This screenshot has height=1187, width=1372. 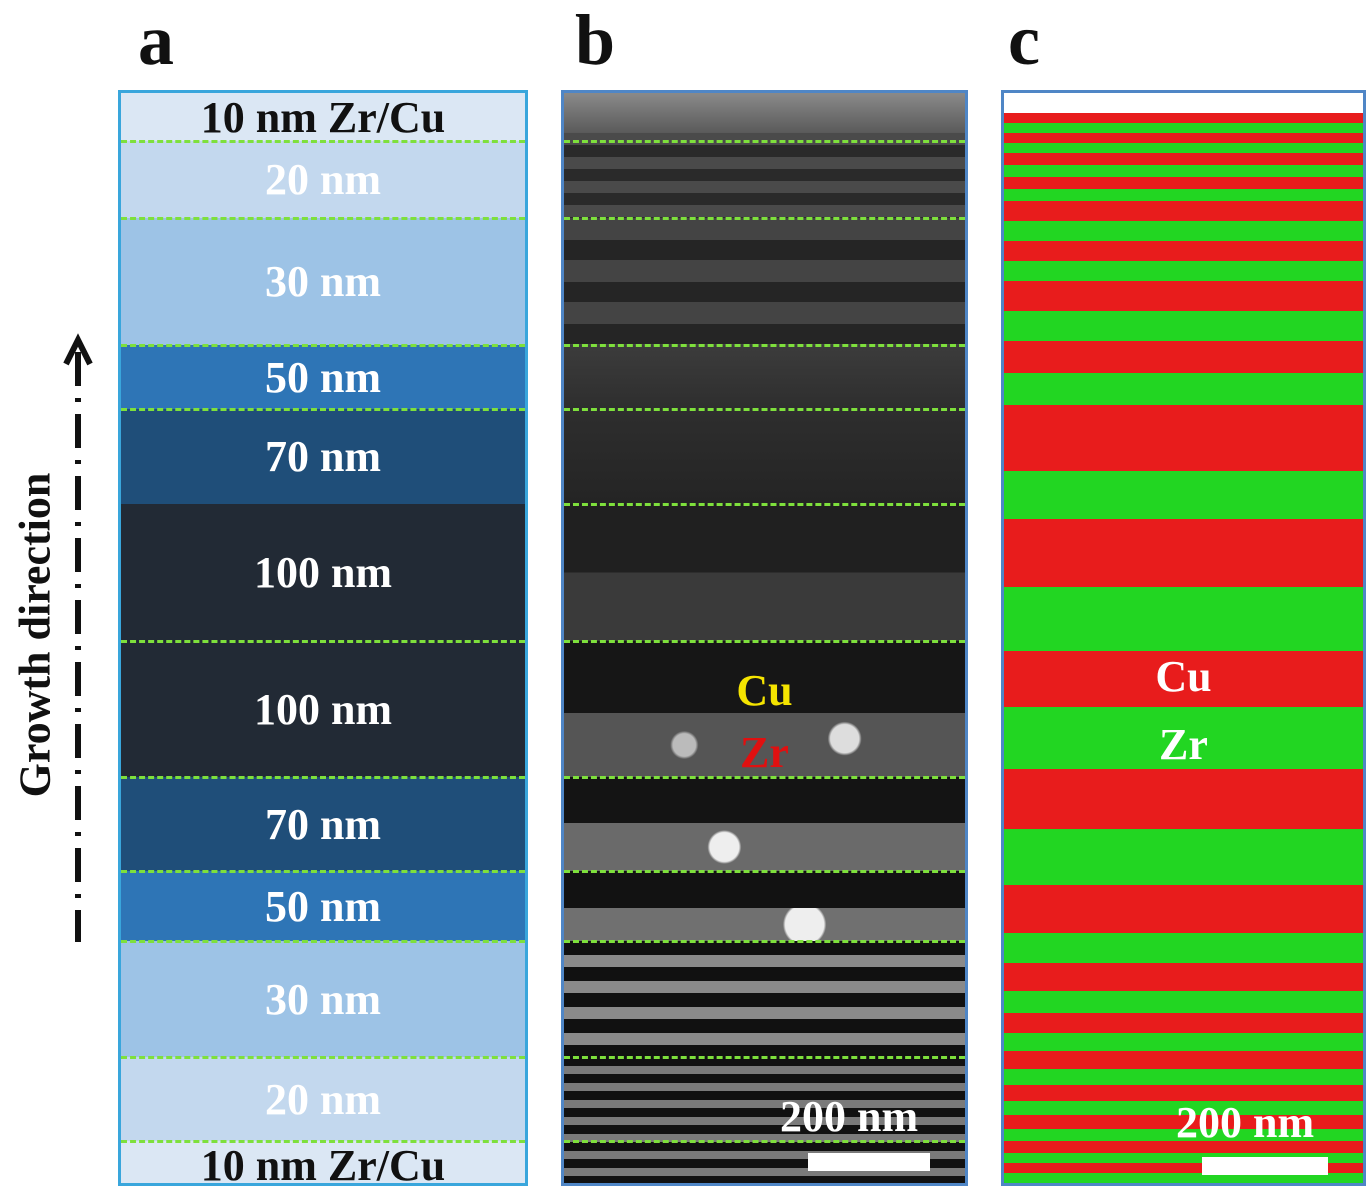 I want to click on growth-direction-arrow, so click(x=78, y=637).